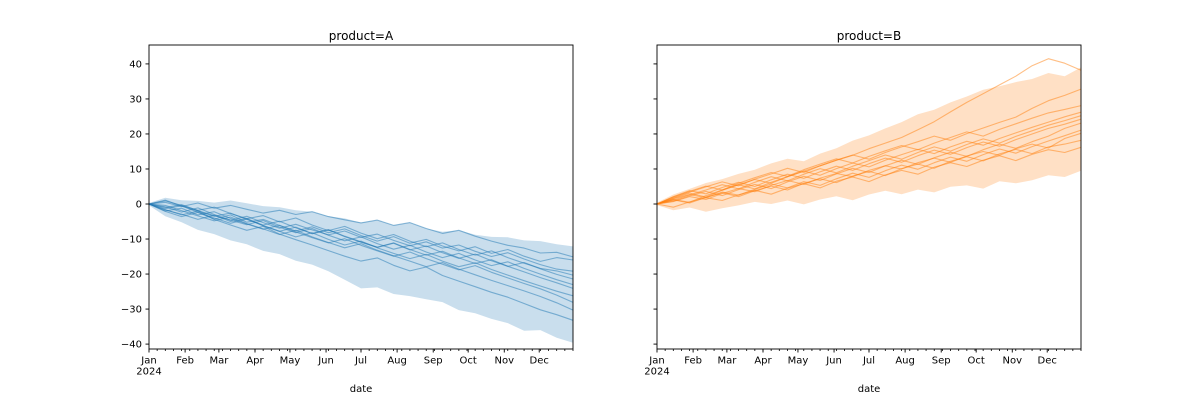  I want to click on y-tick-label: −40, so click(131, 345).